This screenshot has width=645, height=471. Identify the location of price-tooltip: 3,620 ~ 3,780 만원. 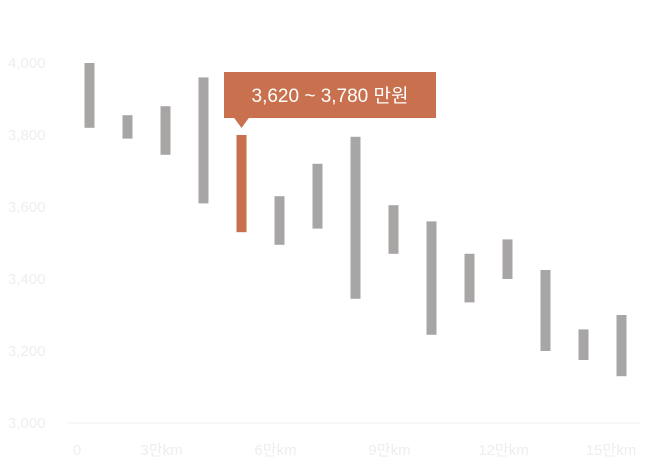
(330, 100).